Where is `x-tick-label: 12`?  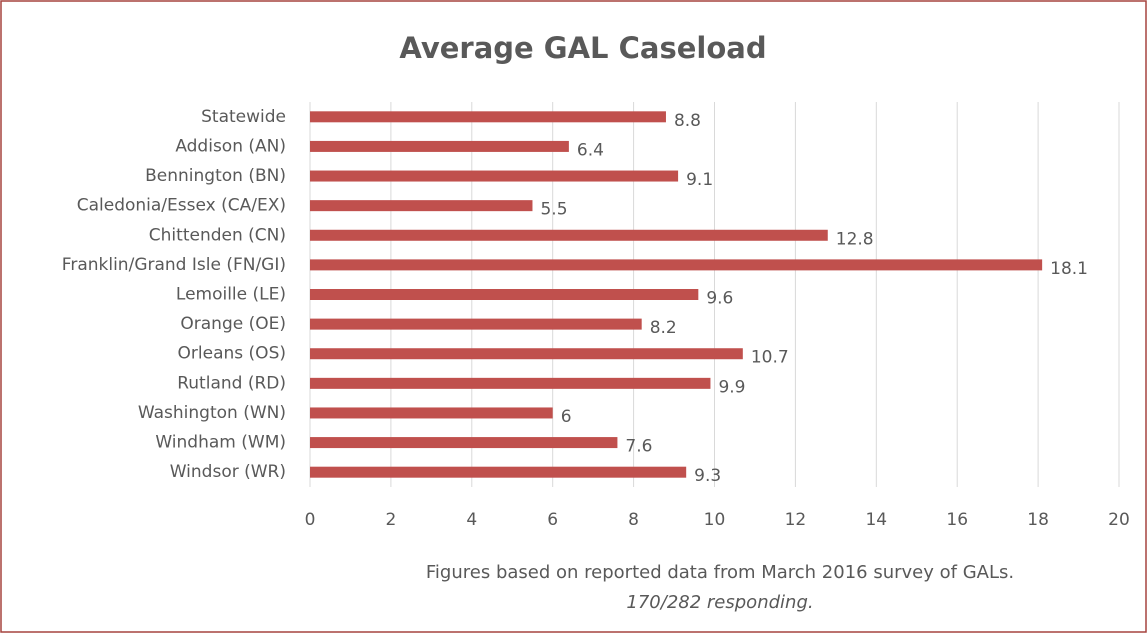
x-tick-label: 12 is located at coordinates (796, 520).